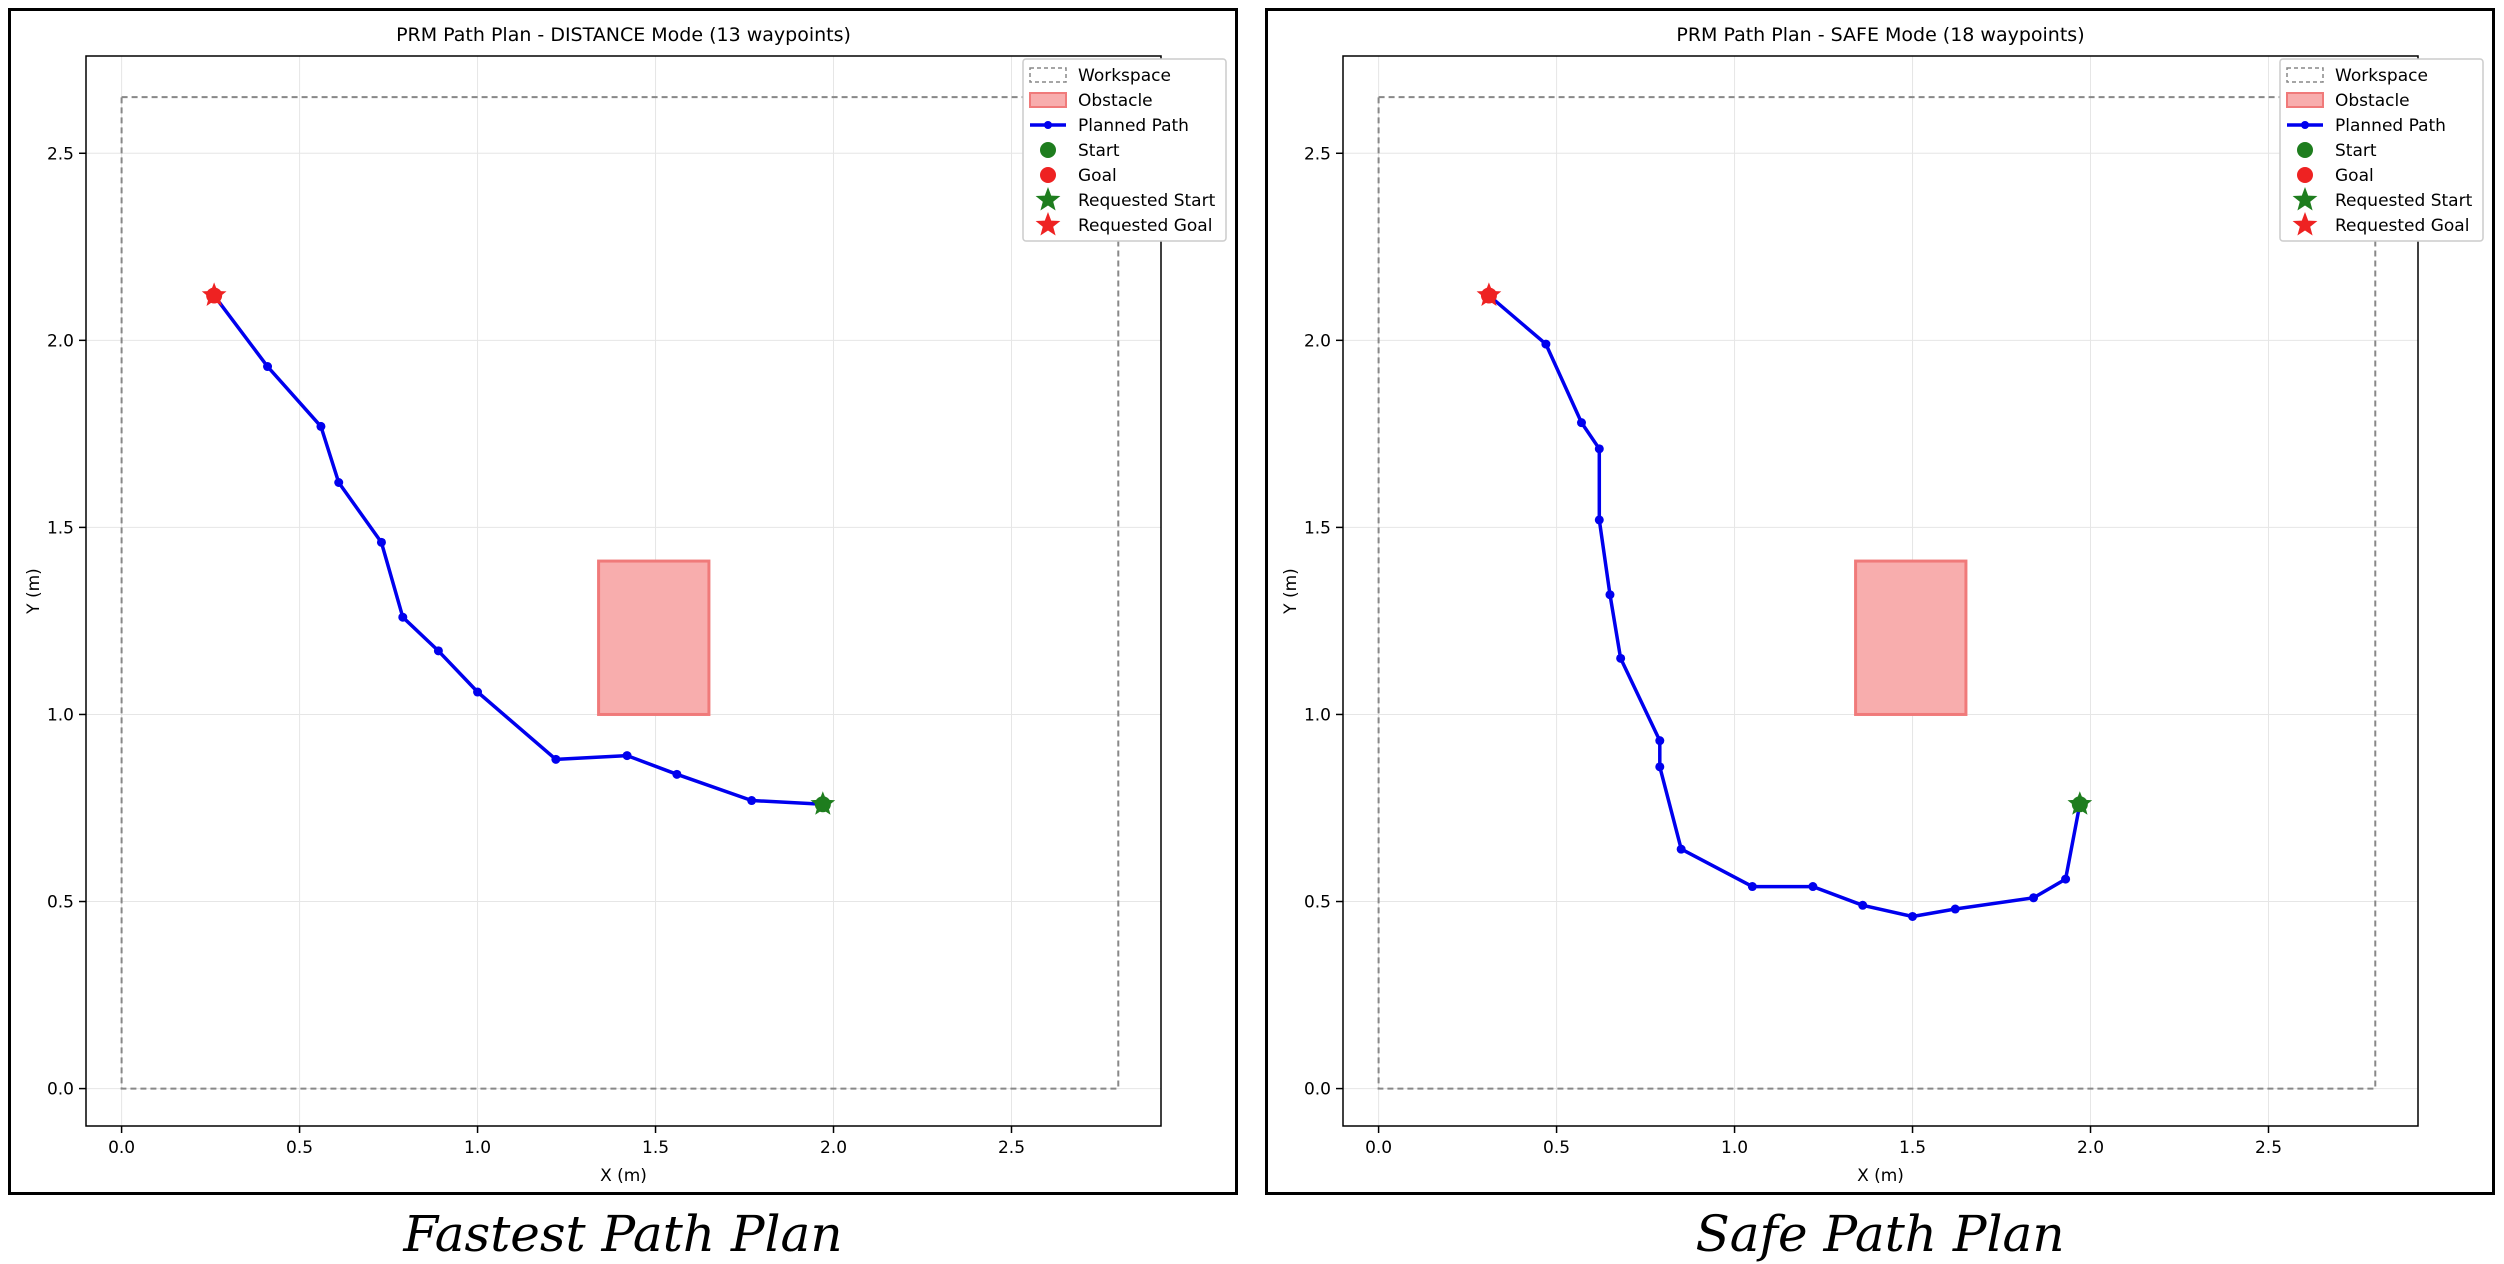 This screenshot has width=2504, height=1264. What do you see at coordinates (623, 1234) in the screenshot?
I see `fastest-path-caption: Fastest Path Plan` at bounding box center [623, 1234].